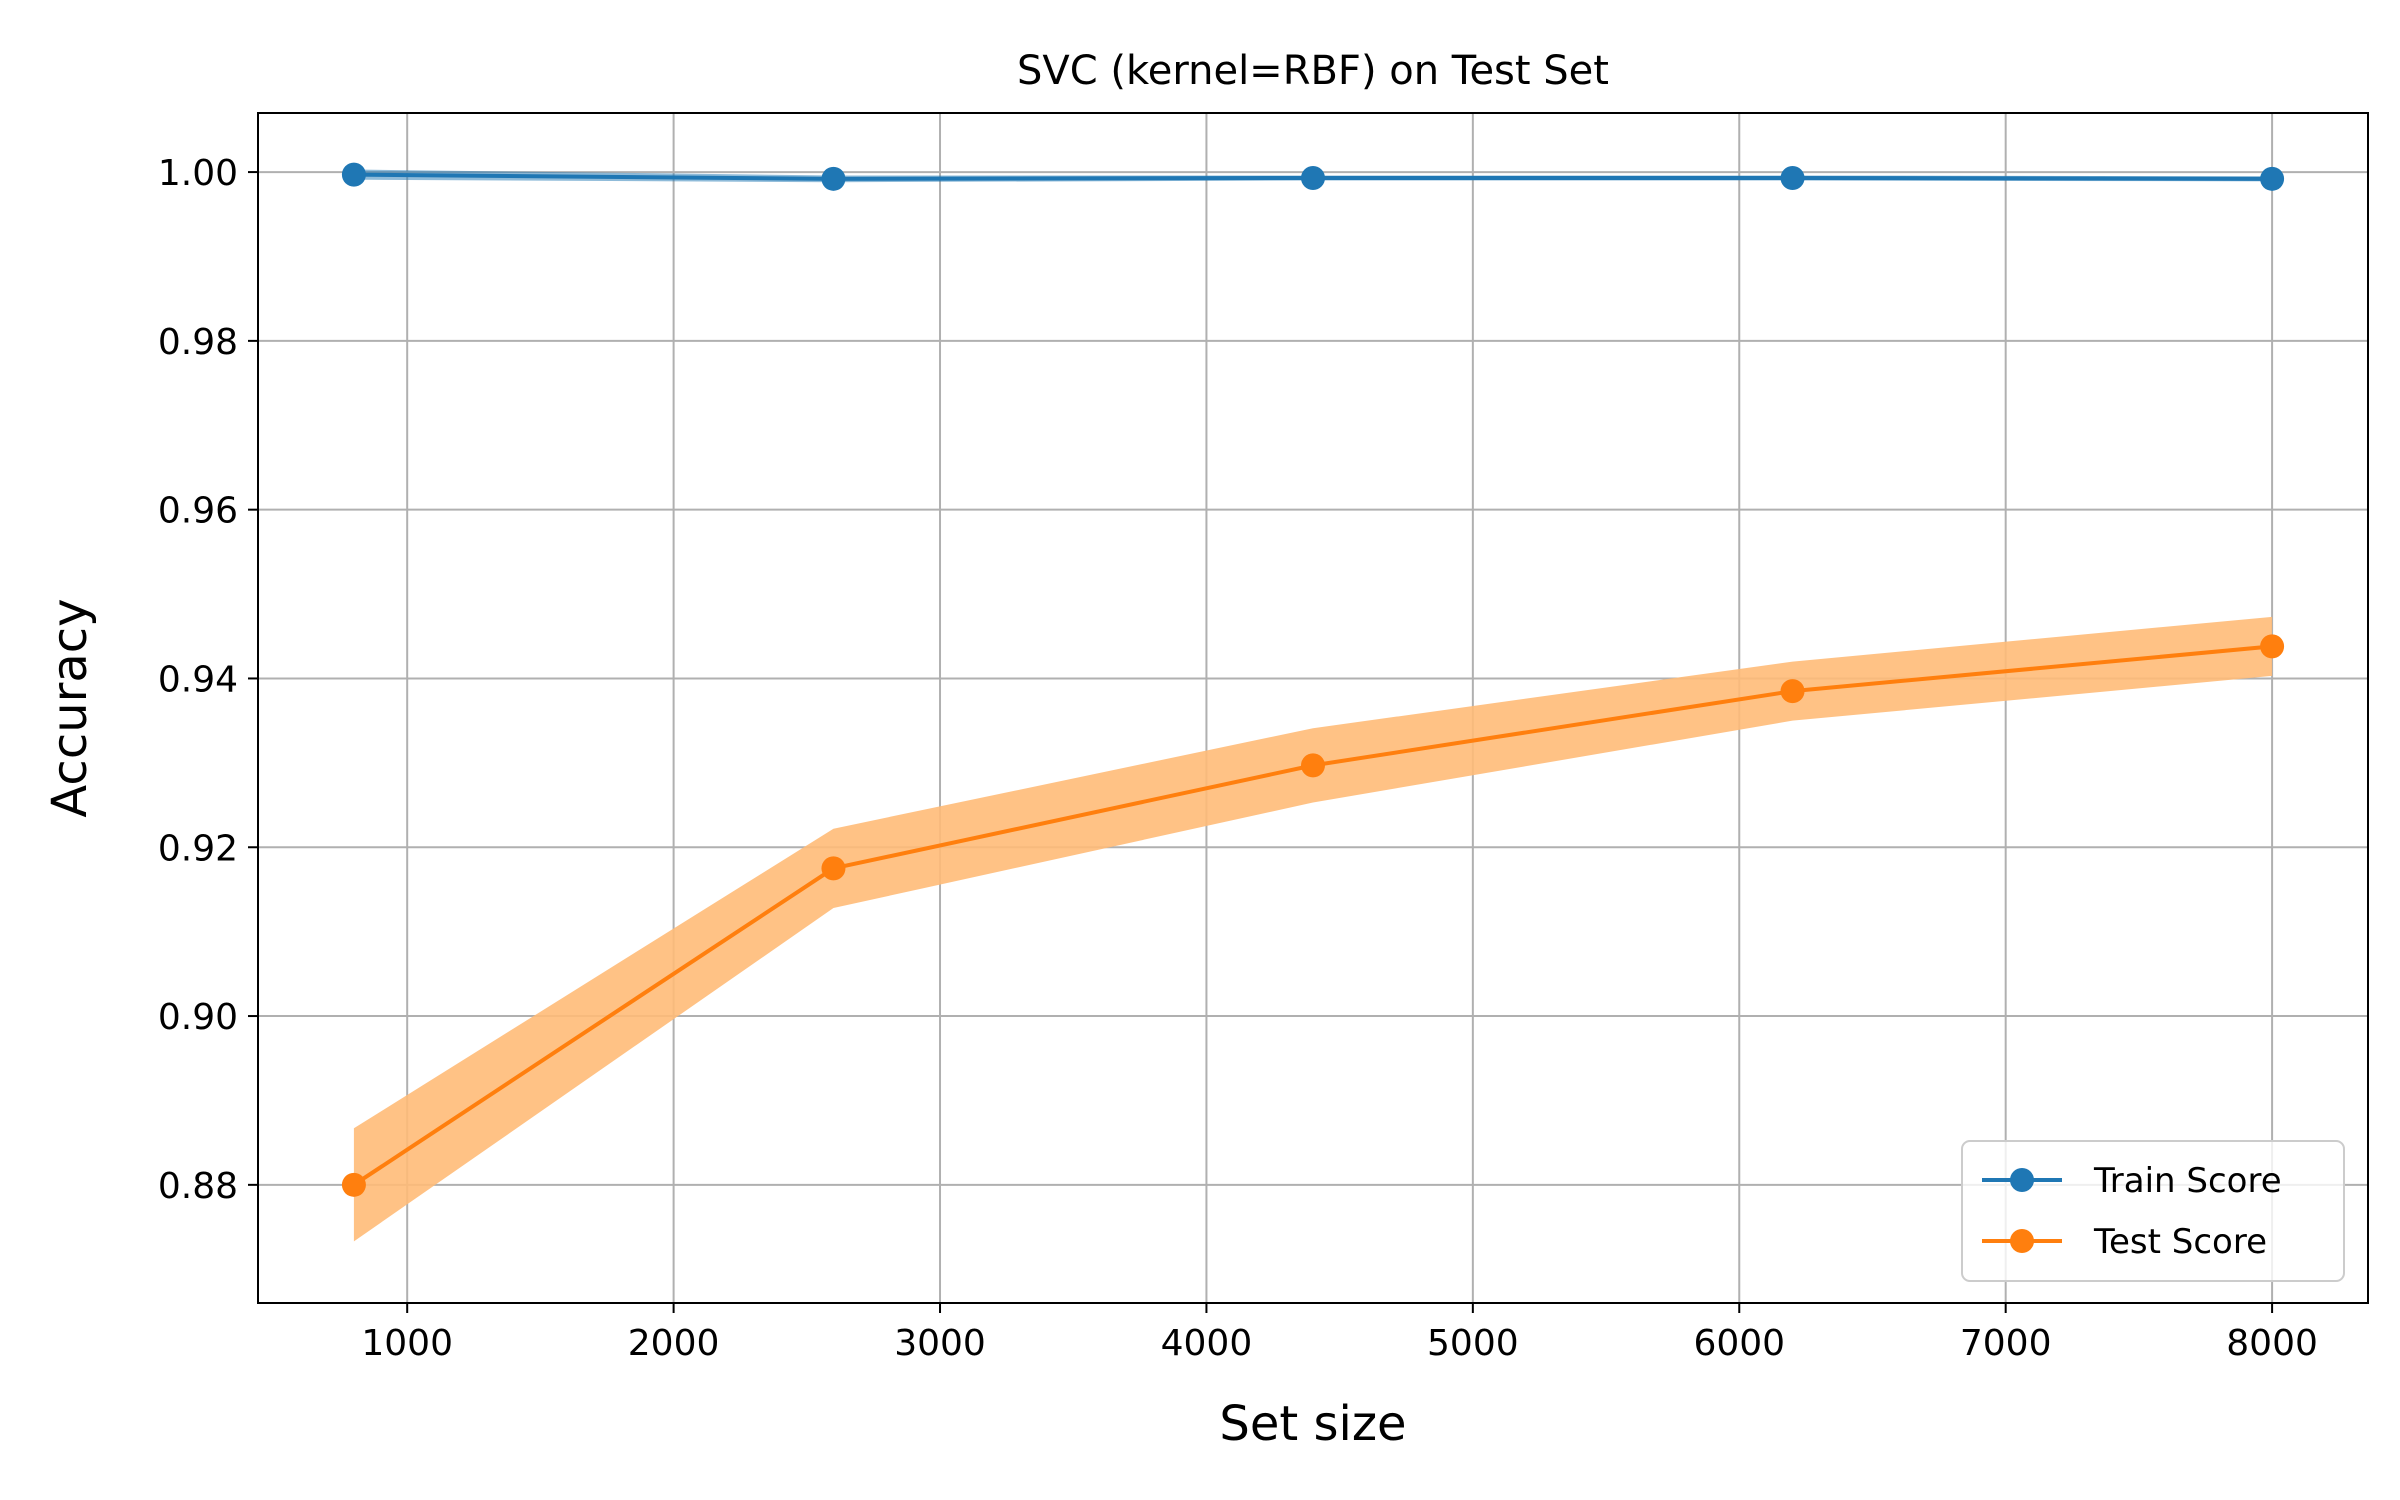 This screenshot has height=1500, width=2400. I want to click on y-tick-label: 0.88, so click(198, 1186).